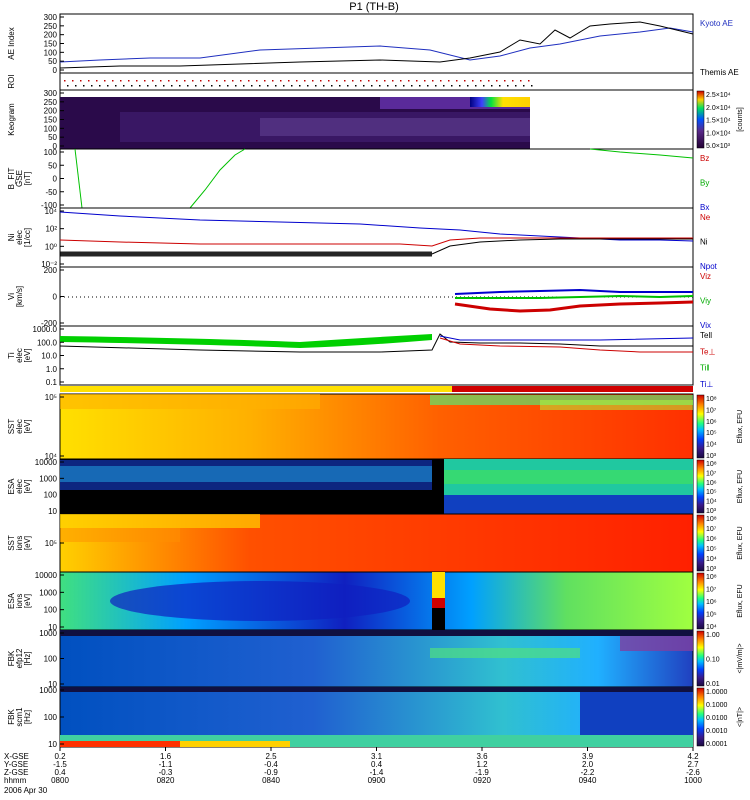  Describe the element at coordinates (51, 229) in the screenshot. I see `ni-ytick: 10²` at that location.